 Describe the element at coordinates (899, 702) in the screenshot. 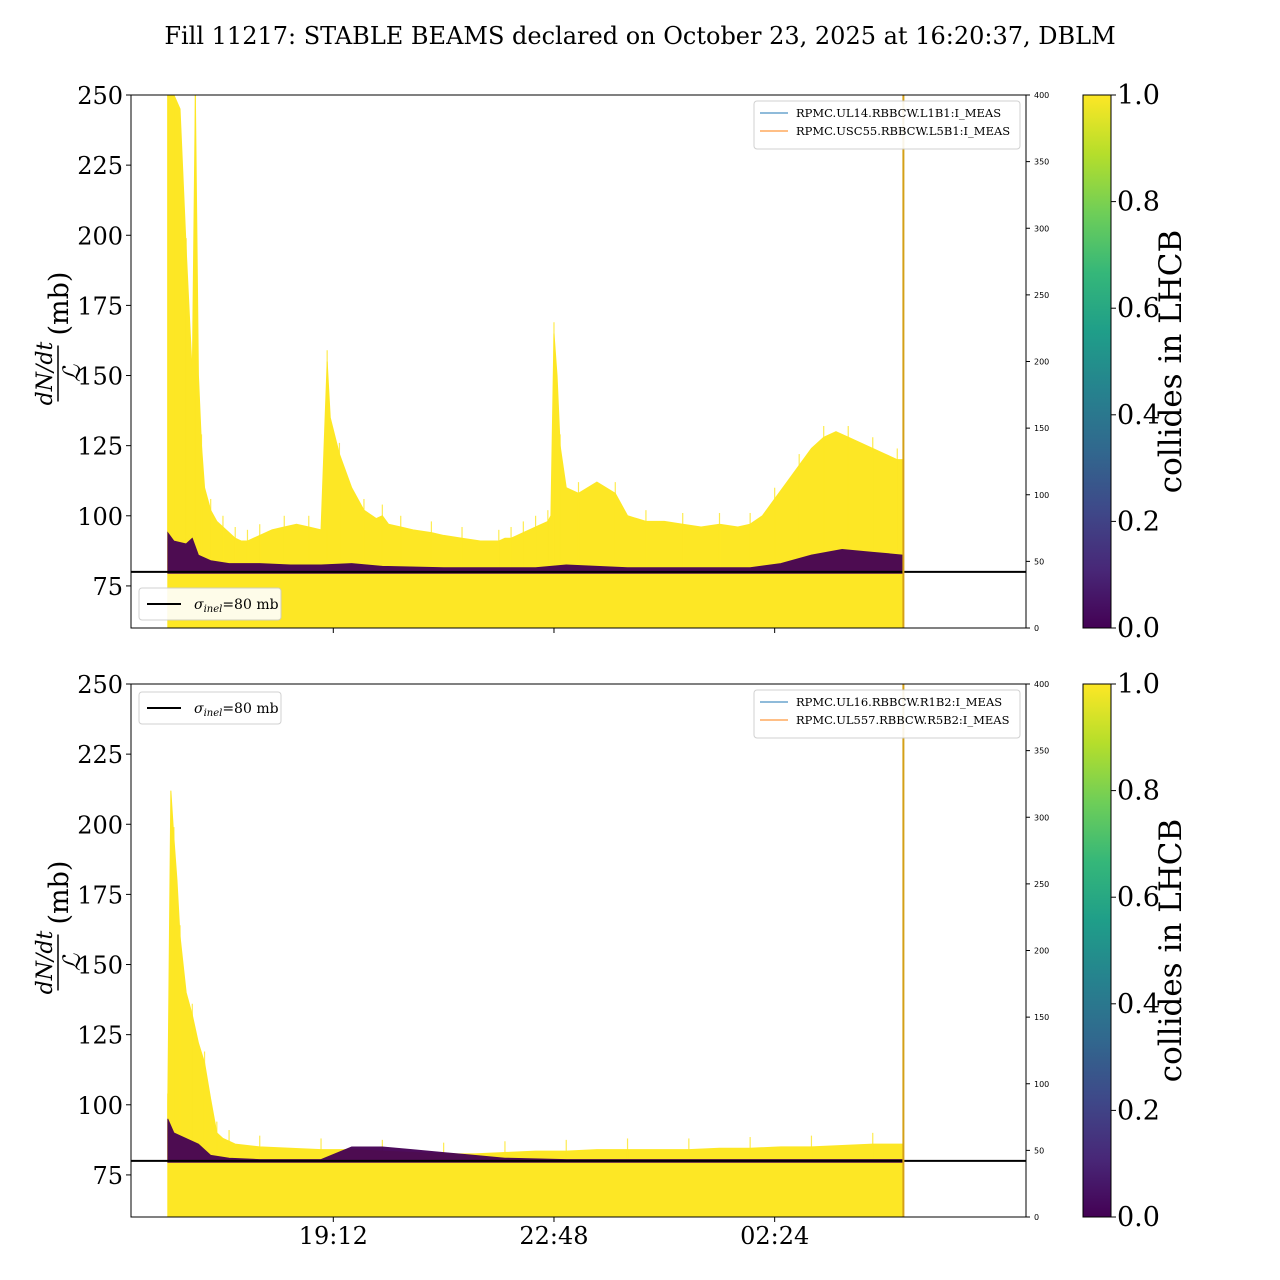

I see `legend-entry: RPMC.UL16.RBBCW.R1B2:I_MEAS` at that location.